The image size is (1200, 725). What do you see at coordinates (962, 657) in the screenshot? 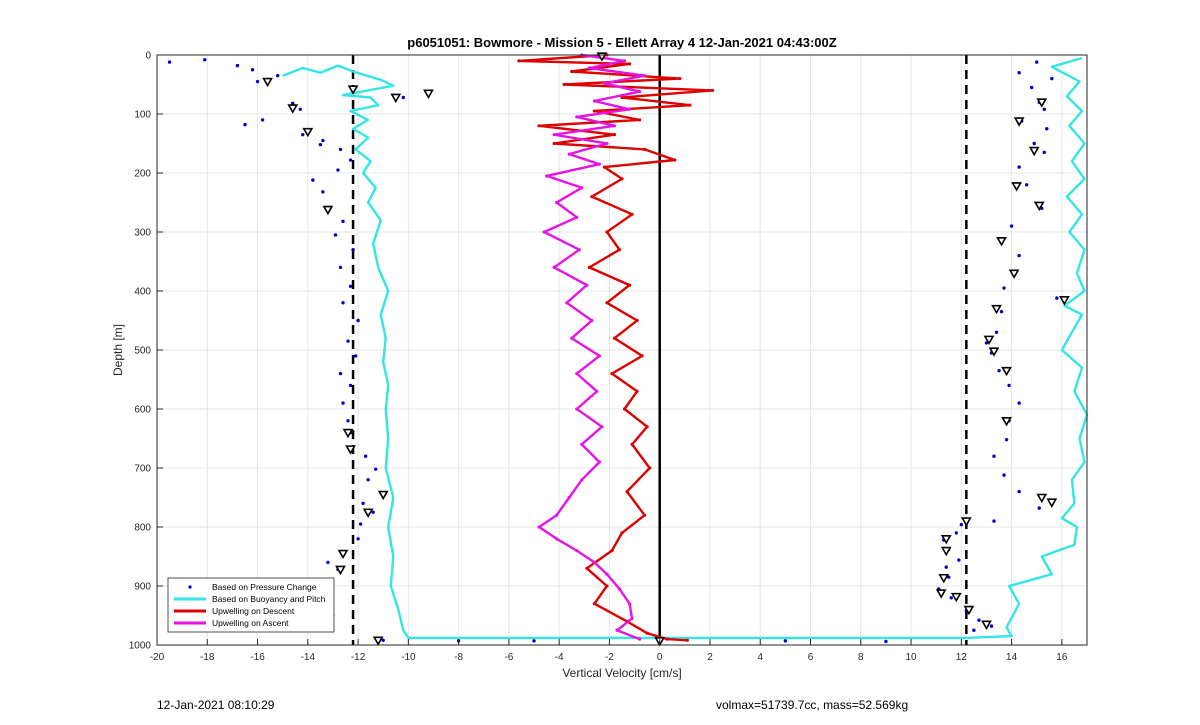
I see `x-tick-label: 12` at bounding box center [962, 657].